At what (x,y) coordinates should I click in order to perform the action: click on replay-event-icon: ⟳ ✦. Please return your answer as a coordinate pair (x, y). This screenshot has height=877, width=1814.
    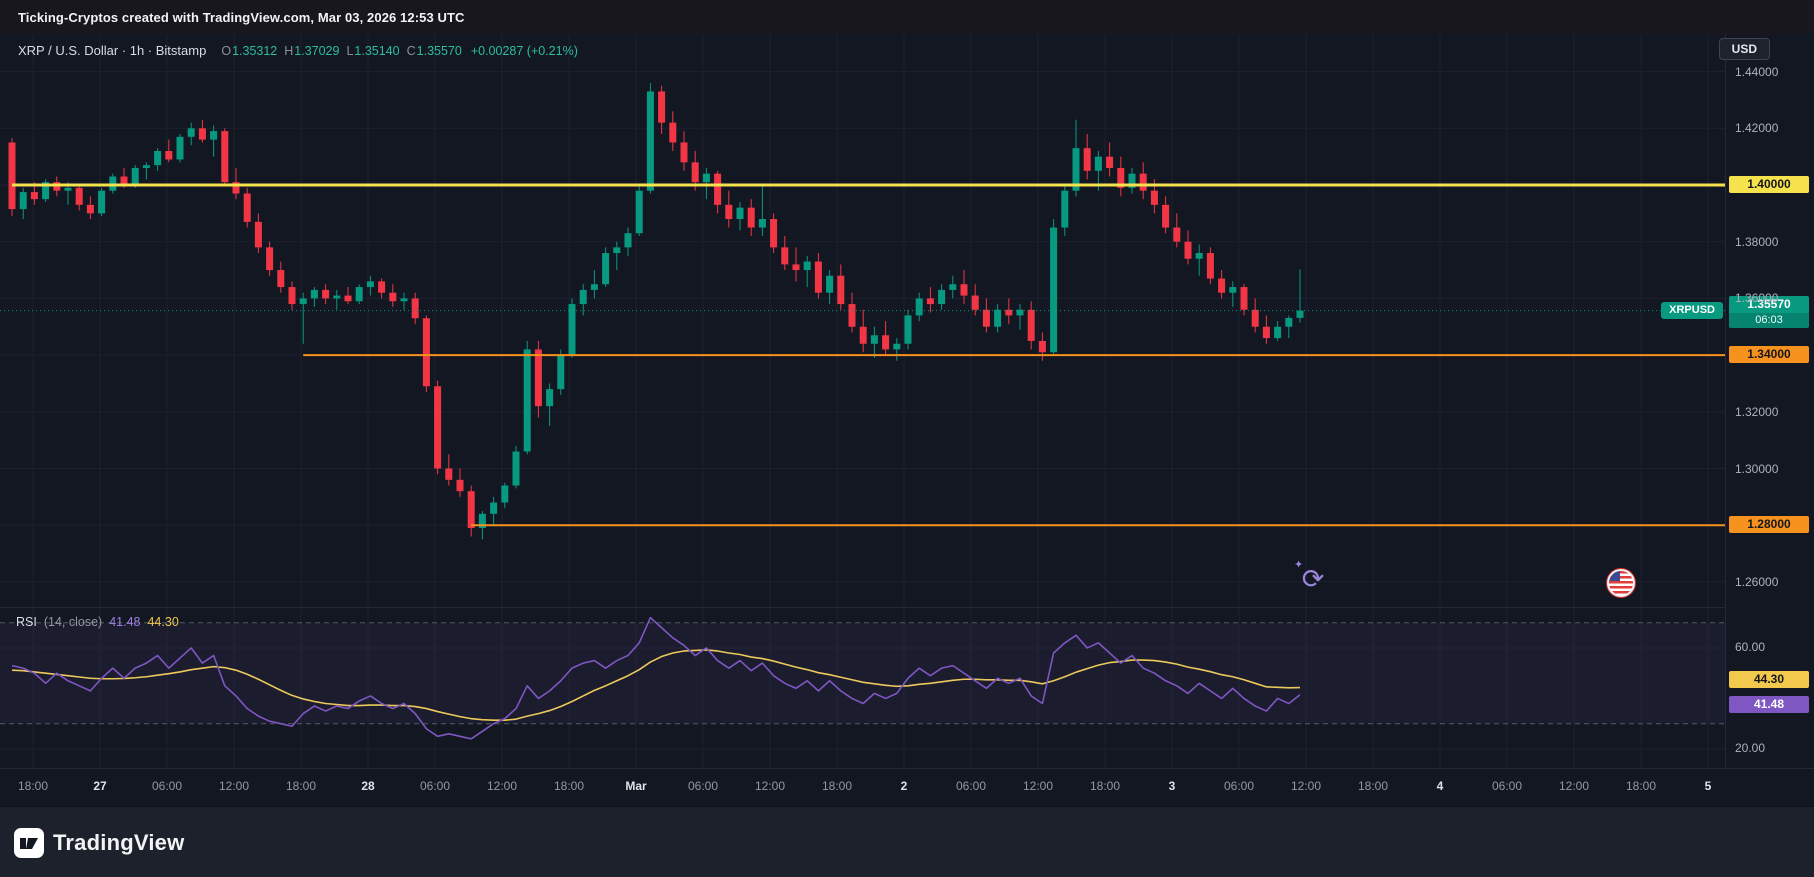
    Looking at the image, I should click on (1312, 577).